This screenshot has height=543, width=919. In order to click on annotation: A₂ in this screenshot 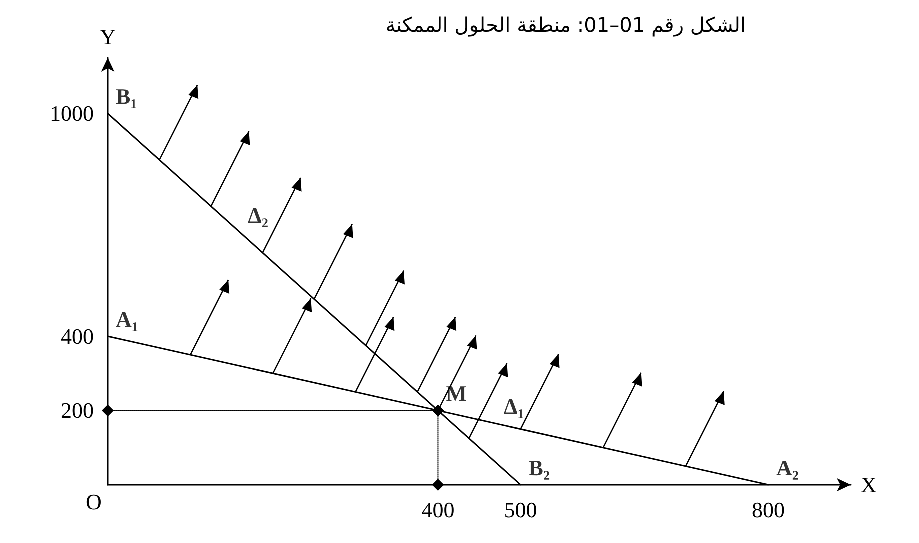, I will do `click(788, 468)`.